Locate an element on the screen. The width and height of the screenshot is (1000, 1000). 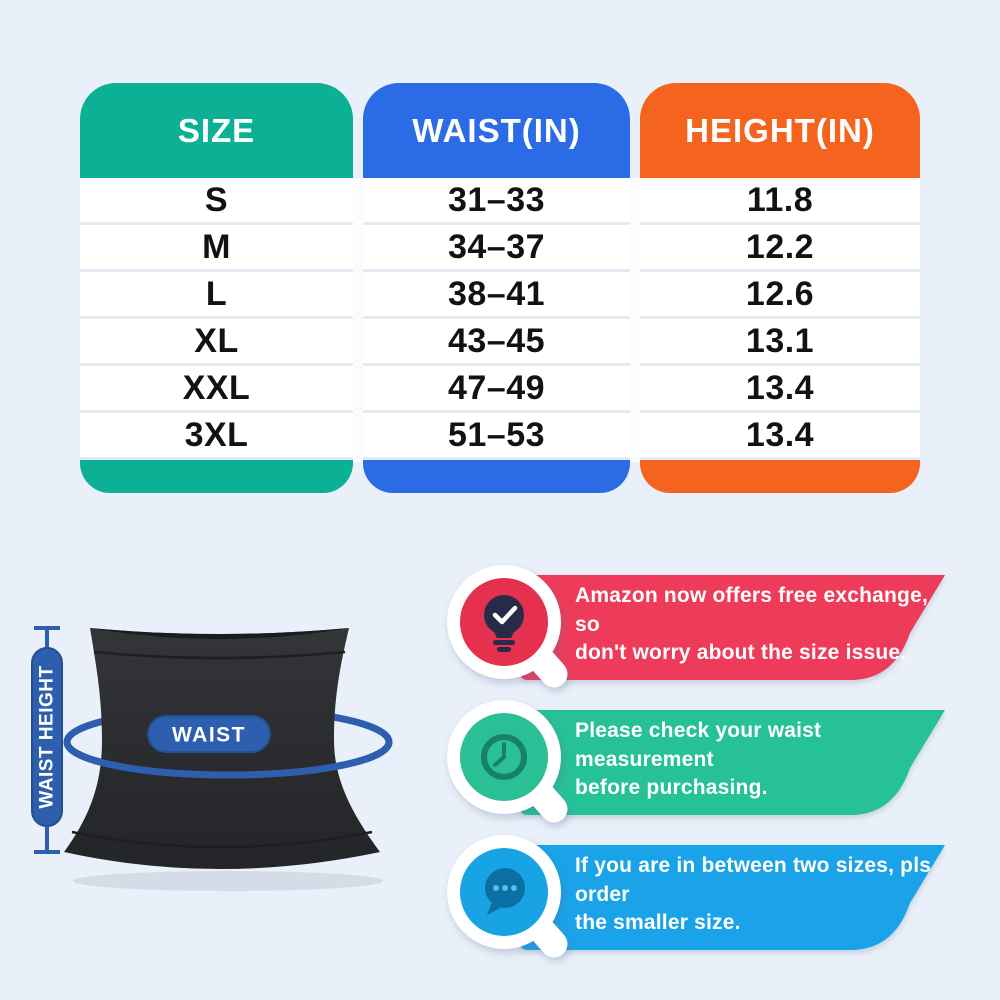
table-cell-size: 3XL is located at coordinates (216, 436).